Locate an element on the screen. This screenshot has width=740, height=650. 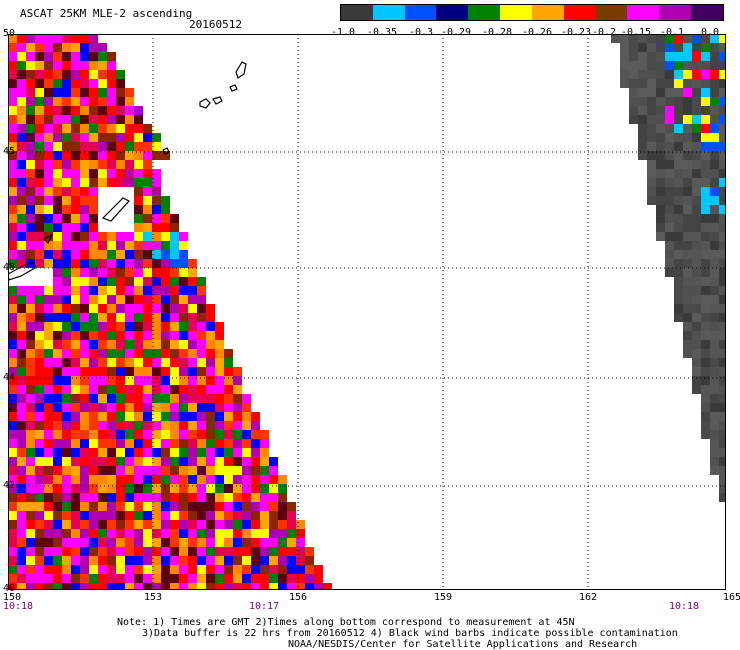
island is located at coordinates (48, 239).